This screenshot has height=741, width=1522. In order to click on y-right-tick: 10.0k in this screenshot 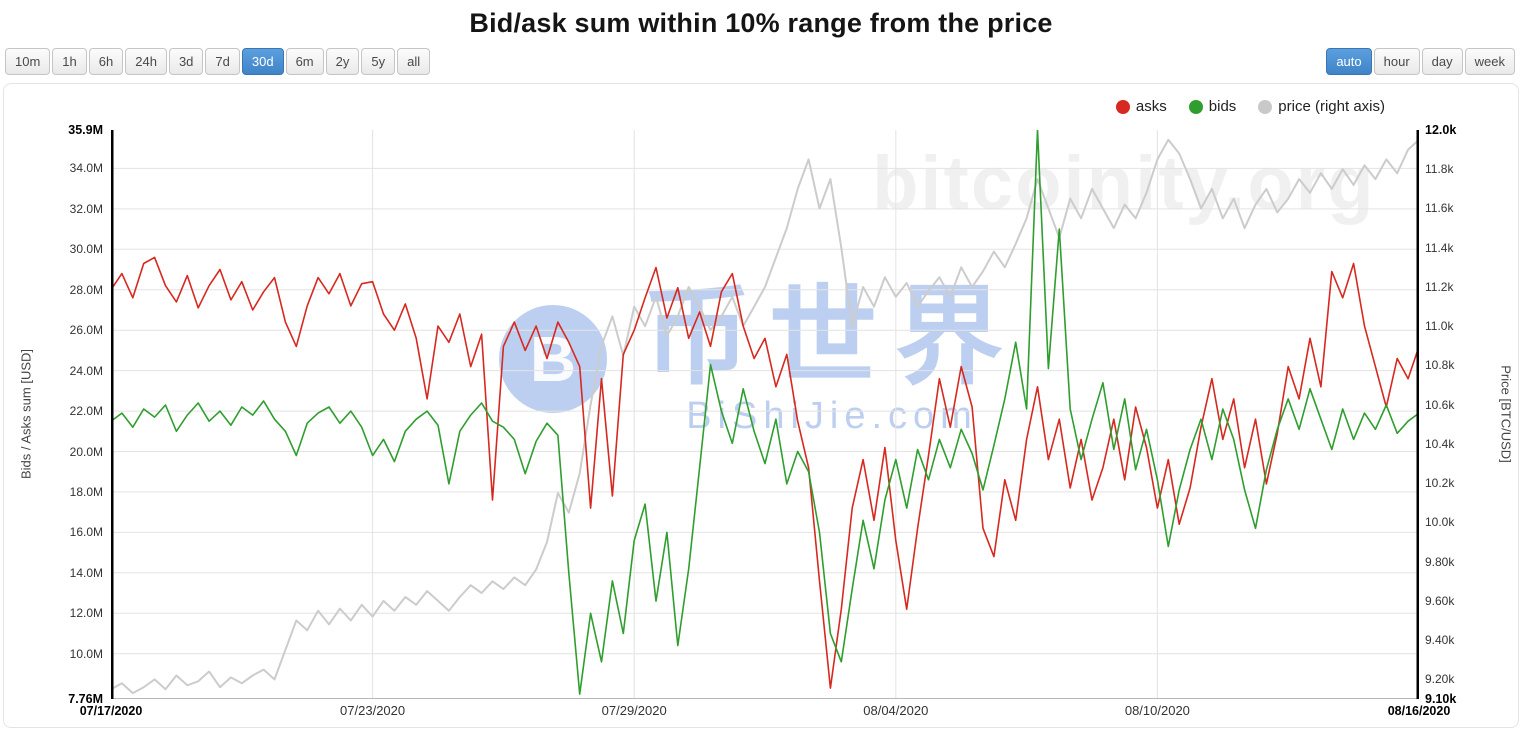, I will do `click(1440, 522)`.